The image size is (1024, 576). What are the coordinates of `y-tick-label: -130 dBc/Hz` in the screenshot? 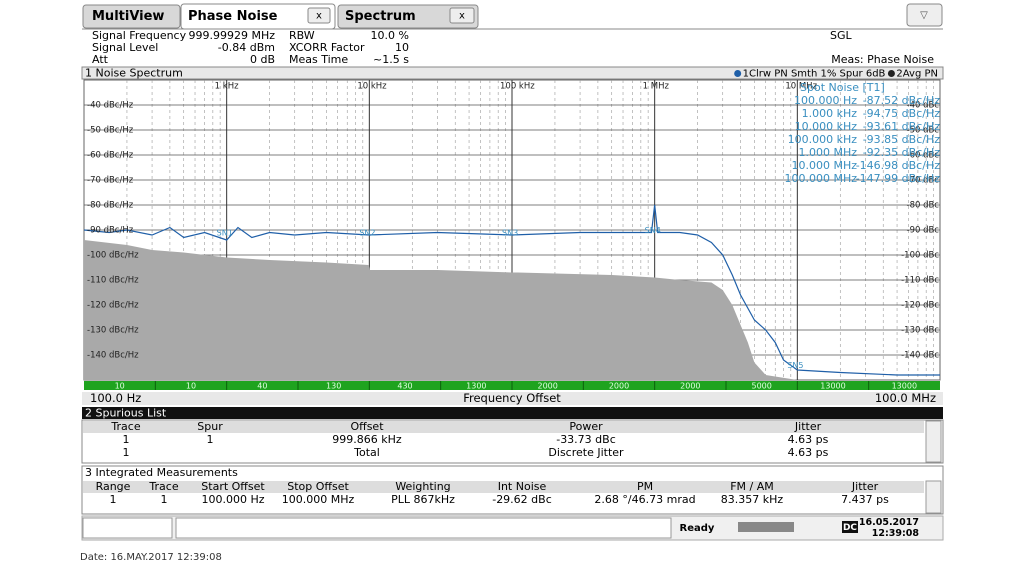 It's located at (113, 331).